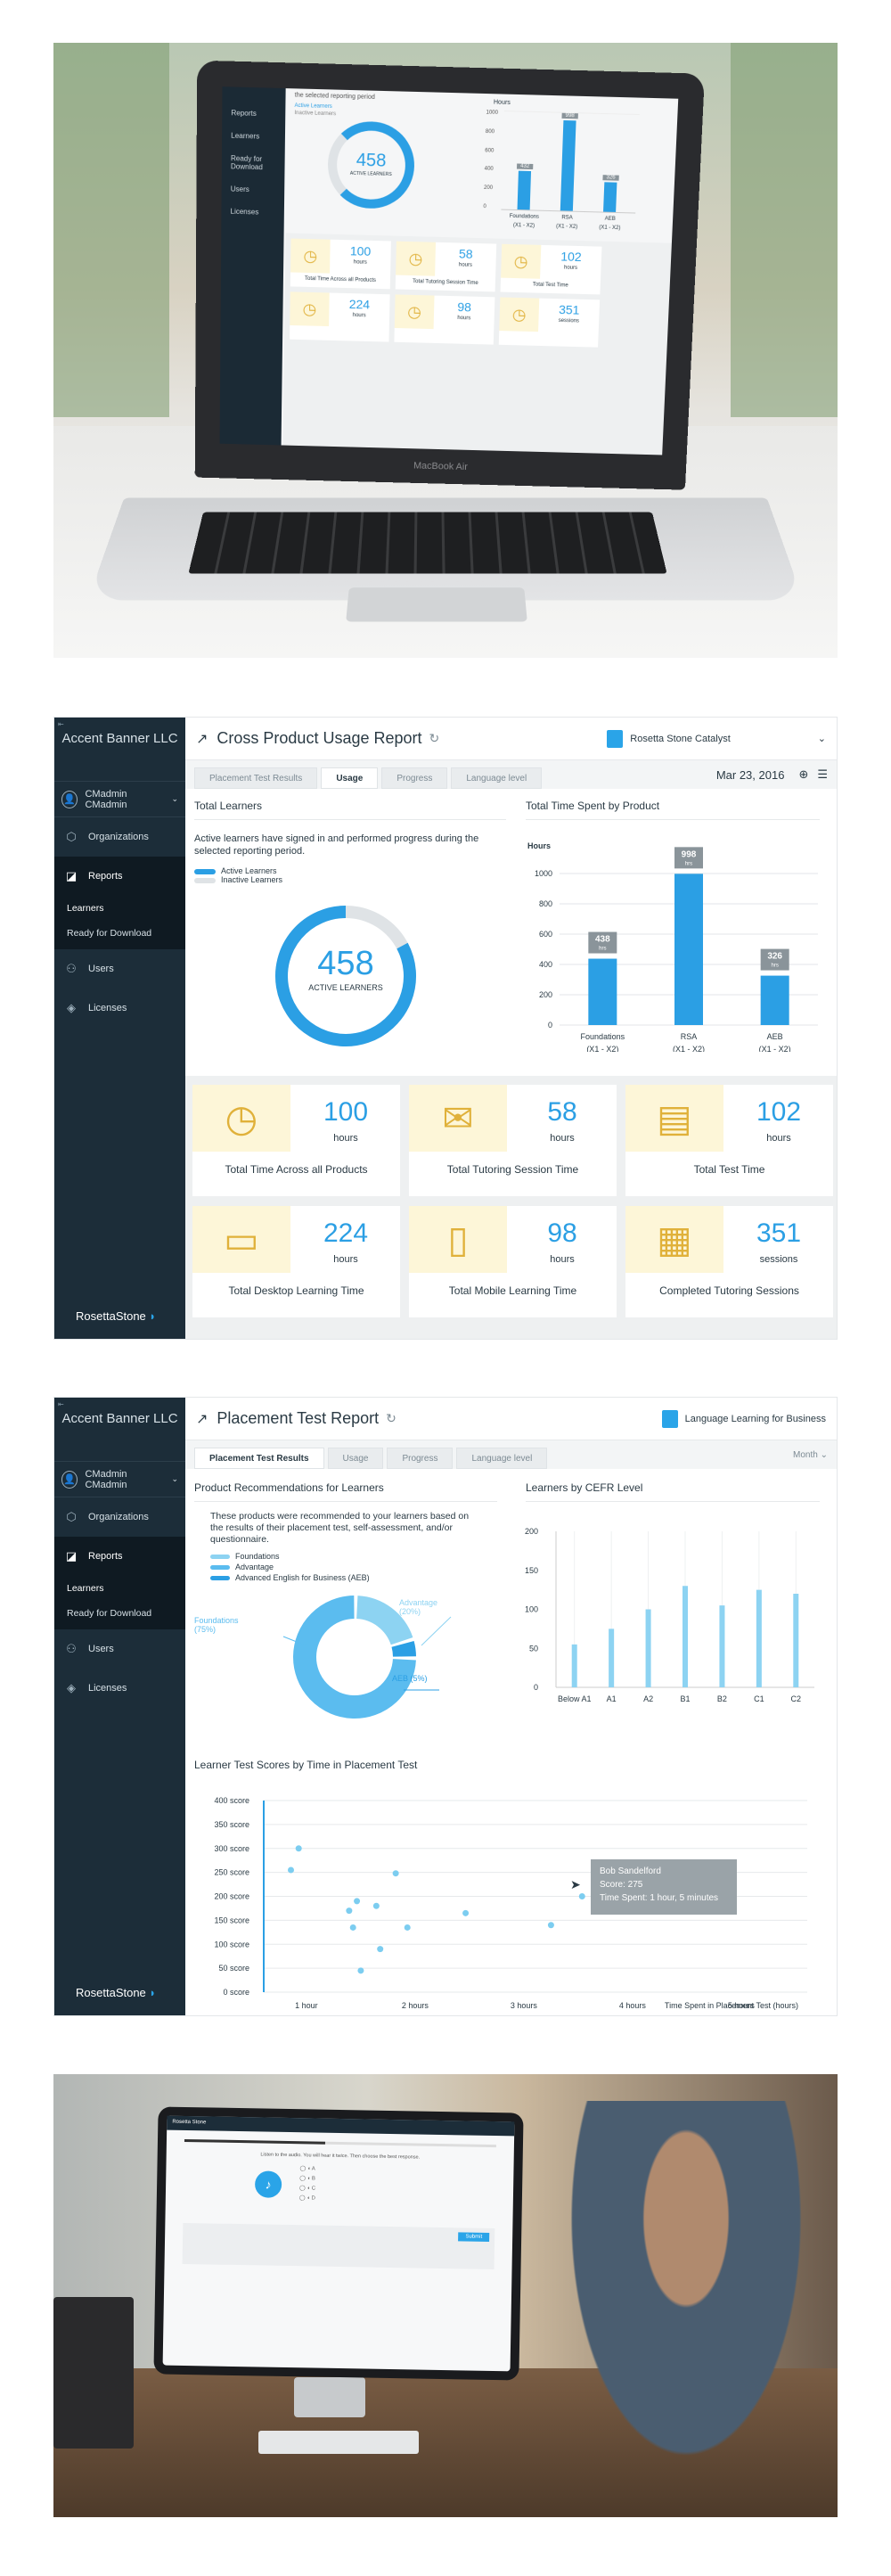  I want to click on y-tick-label: 200 score, so click(231, 1896).